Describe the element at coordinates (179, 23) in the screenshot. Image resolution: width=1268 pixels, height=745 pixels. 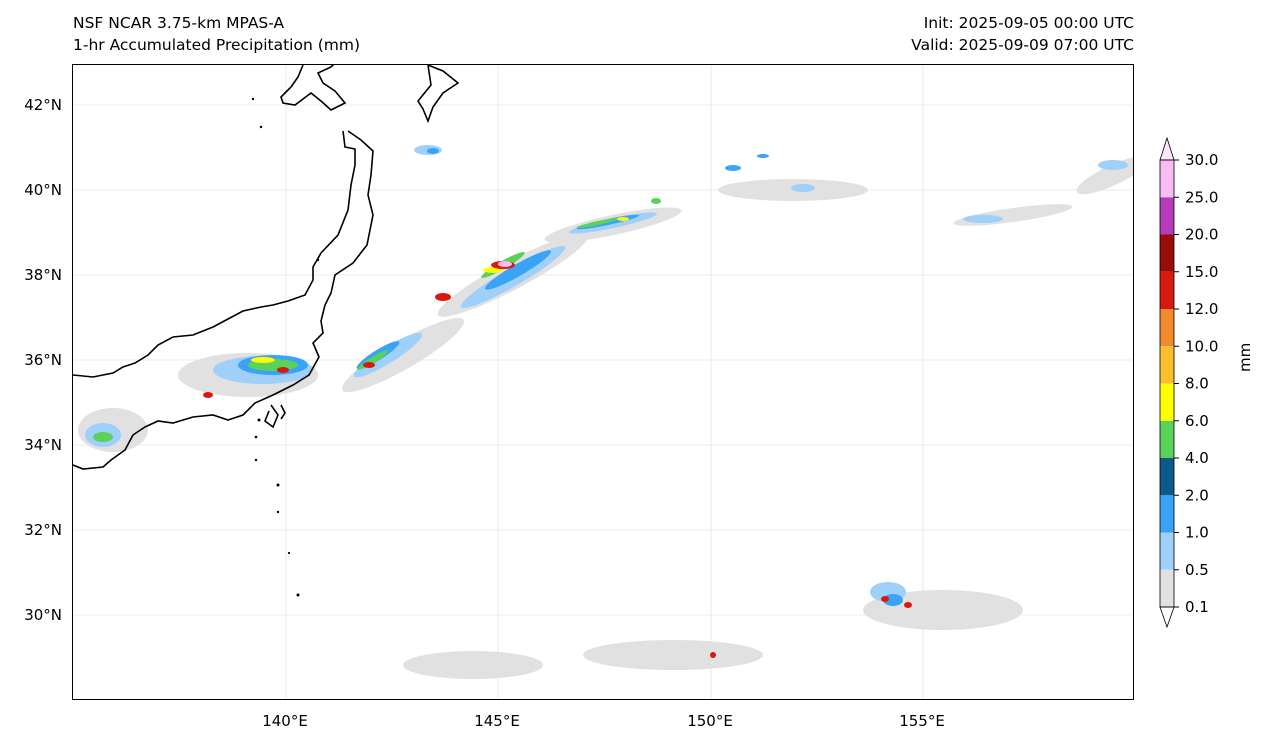
I see `model-title: NSF NCAR 3.75-km MPAS-A` at that location.